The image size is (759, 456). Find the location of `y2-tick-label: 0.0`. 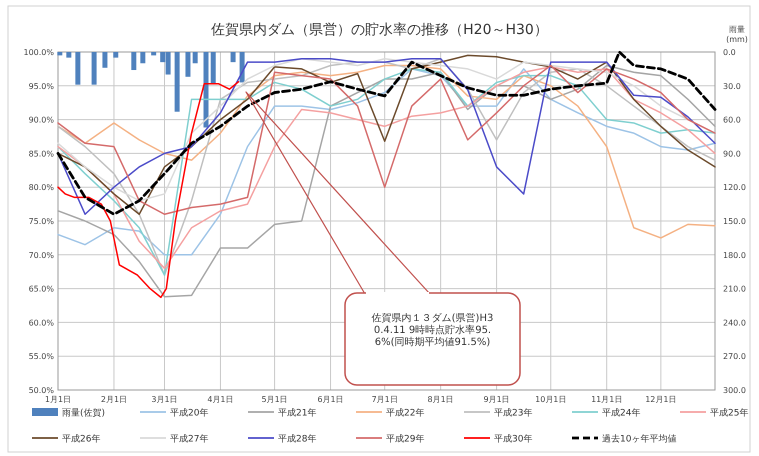

y2-tick-label: 0.0 is located at coordinates (729, 52).